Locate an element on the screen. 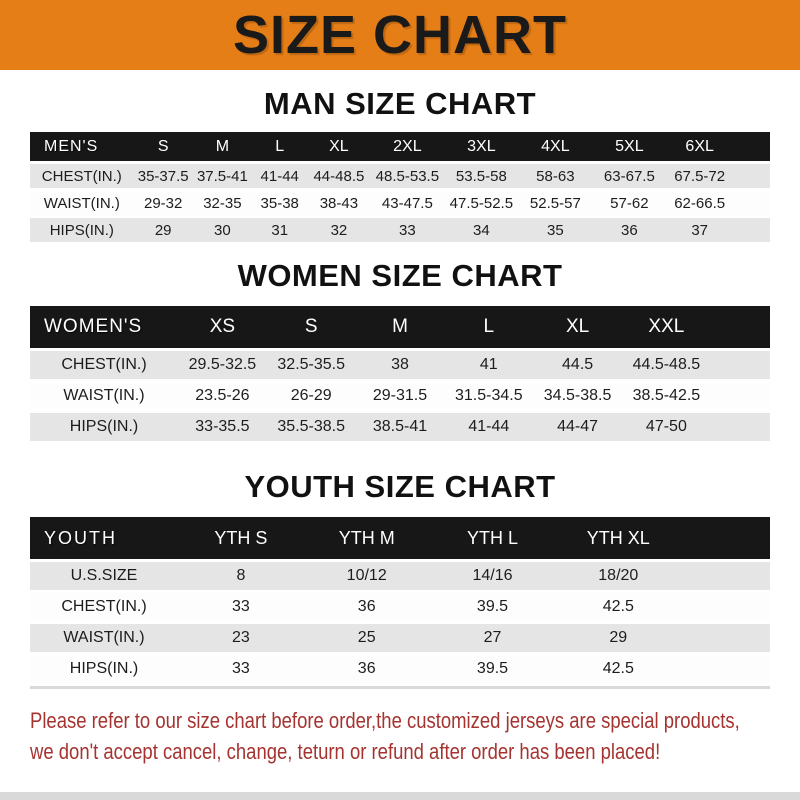  men-table-header-row: MEN'S S M L XL 2XL 3XL 4XL 5XL 6XL is located at coordinates (400, 146).